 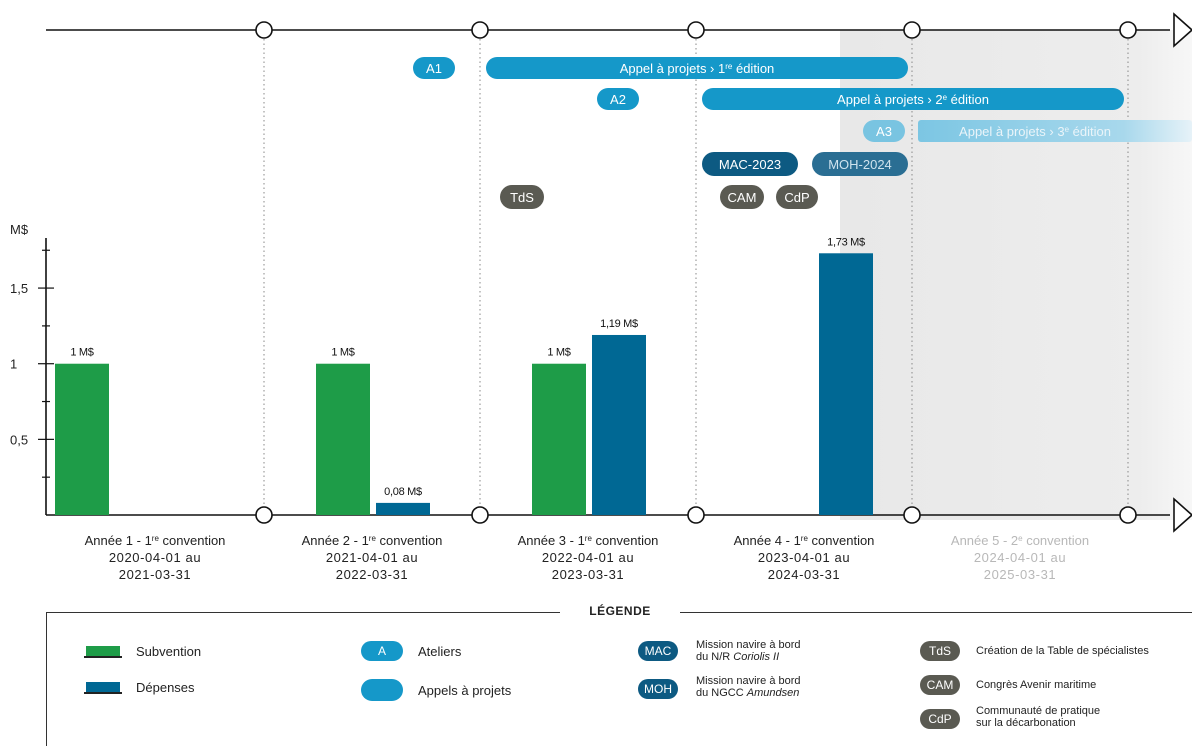 What do you see at coordinates (465, 690) in the screenshot?
I see `legend-label-appels: Appels à projets` at bounding box center [465, 690].